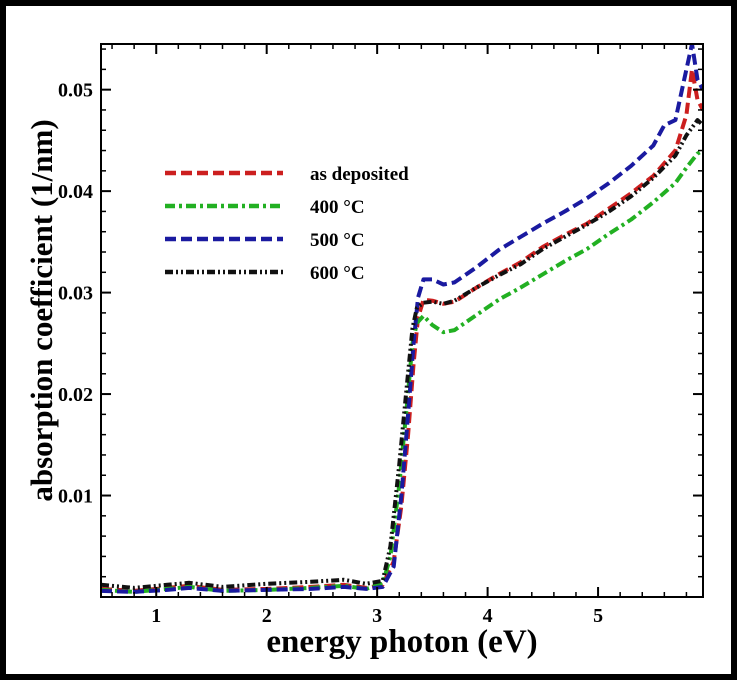 This screenshot has height=685, width=737. I want to click on x-tick-label: 1, so click(156, 616).